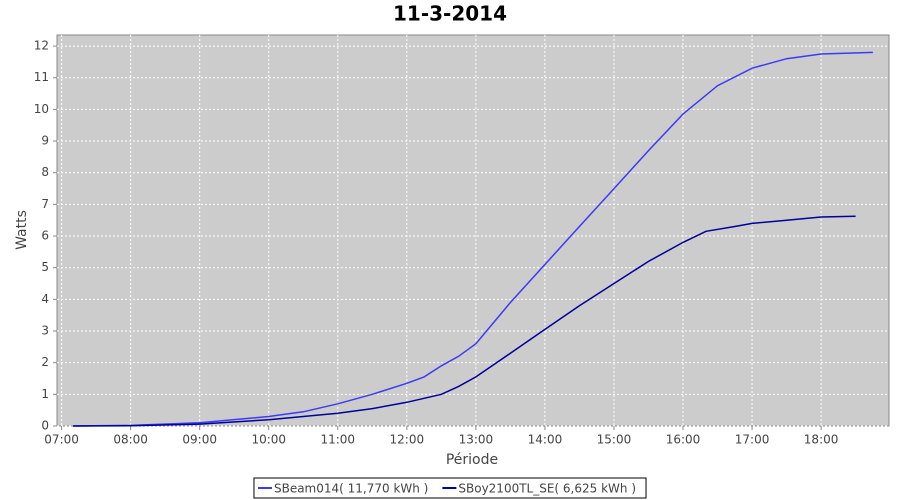 This screenshot has height=500, width=900. Describe the element at coordinates (268, 440) in the screenshot. I see `x-tick-label: 10:00` at that location.